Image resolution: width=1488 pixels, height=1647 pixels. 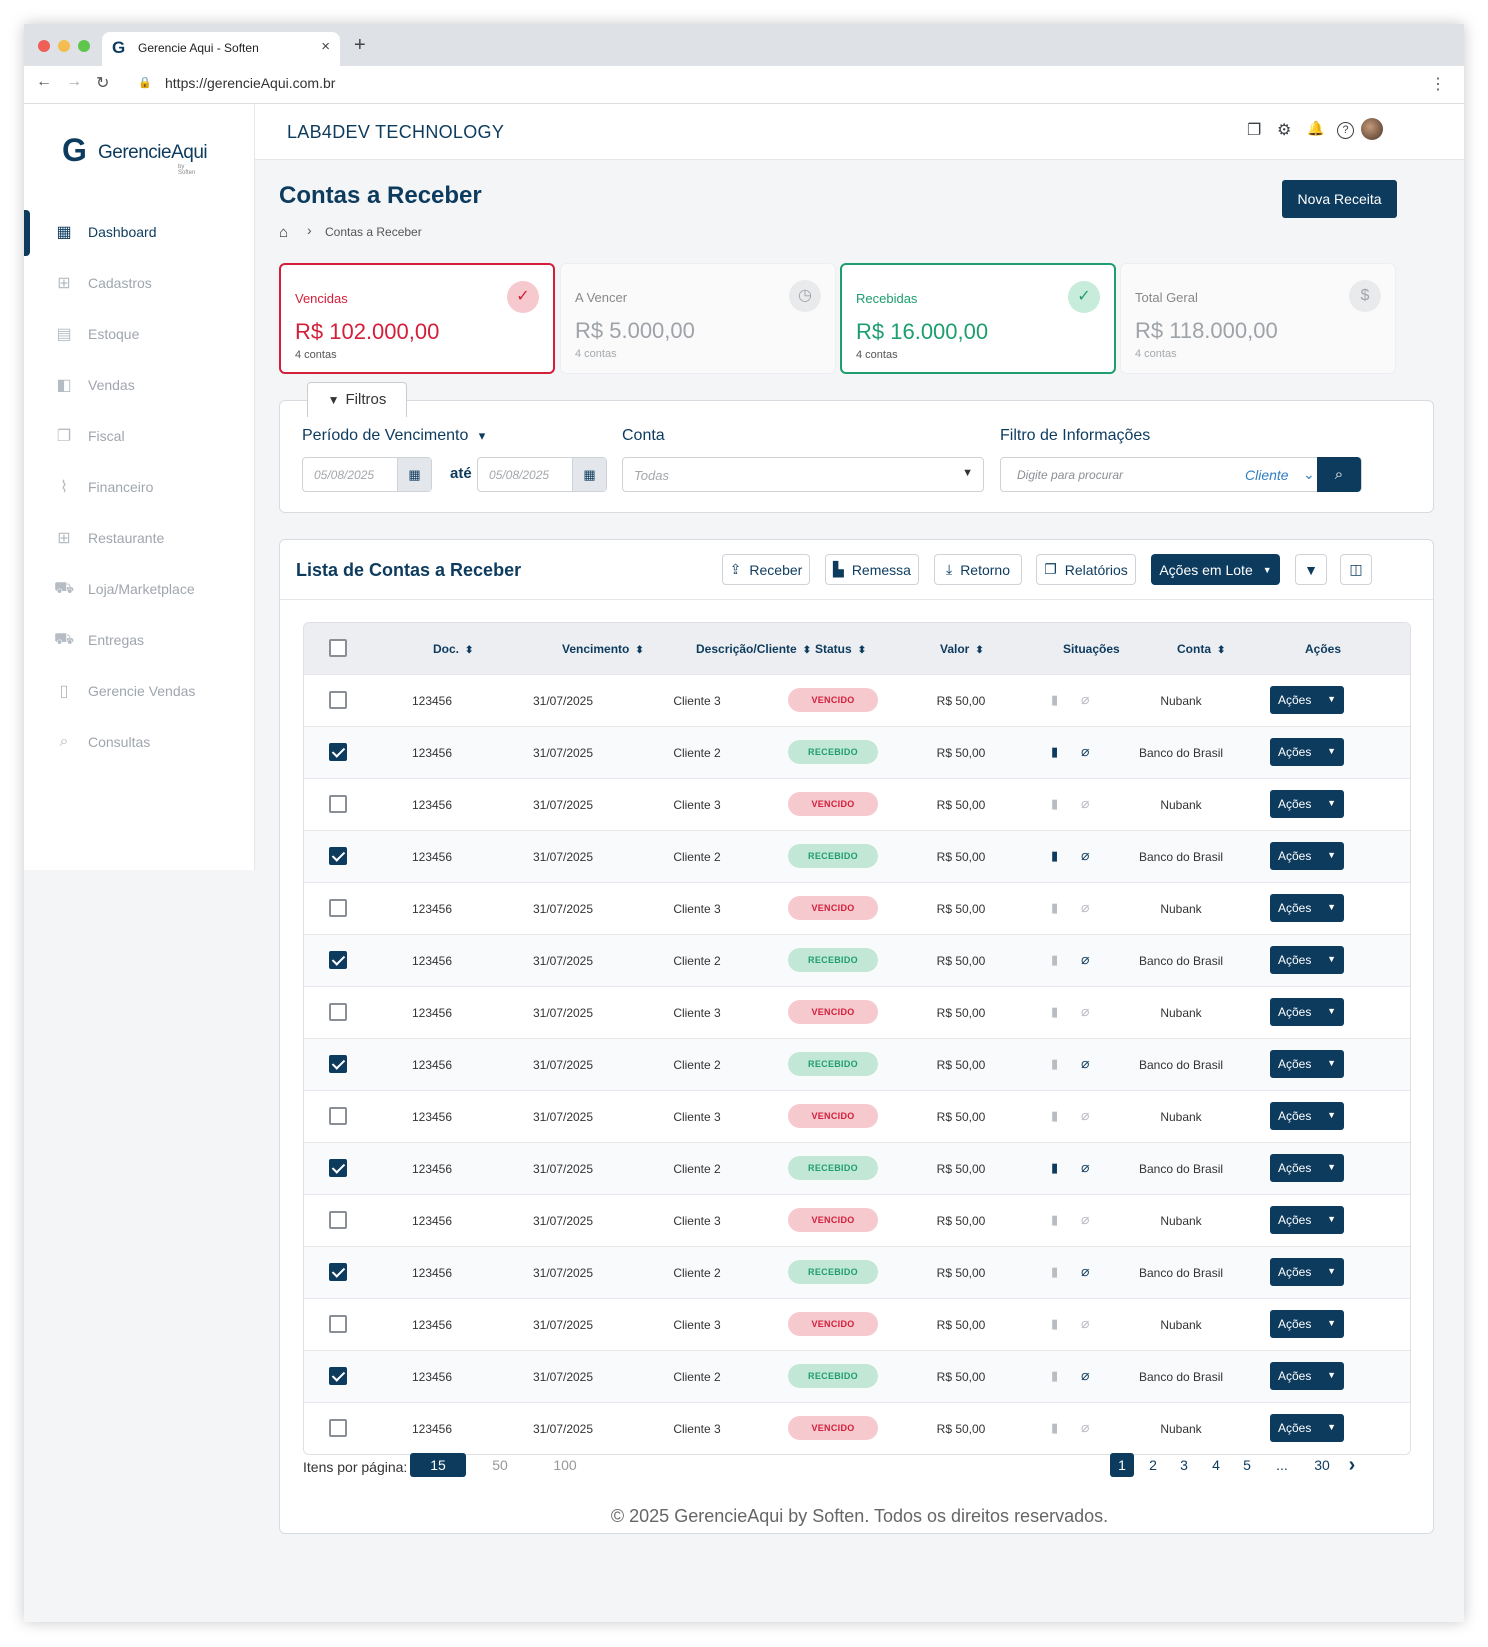 What do you see at coordinates (338, 648) in the screenshot?
I see `select-all-checkbox` at bounding box center [338, 648].